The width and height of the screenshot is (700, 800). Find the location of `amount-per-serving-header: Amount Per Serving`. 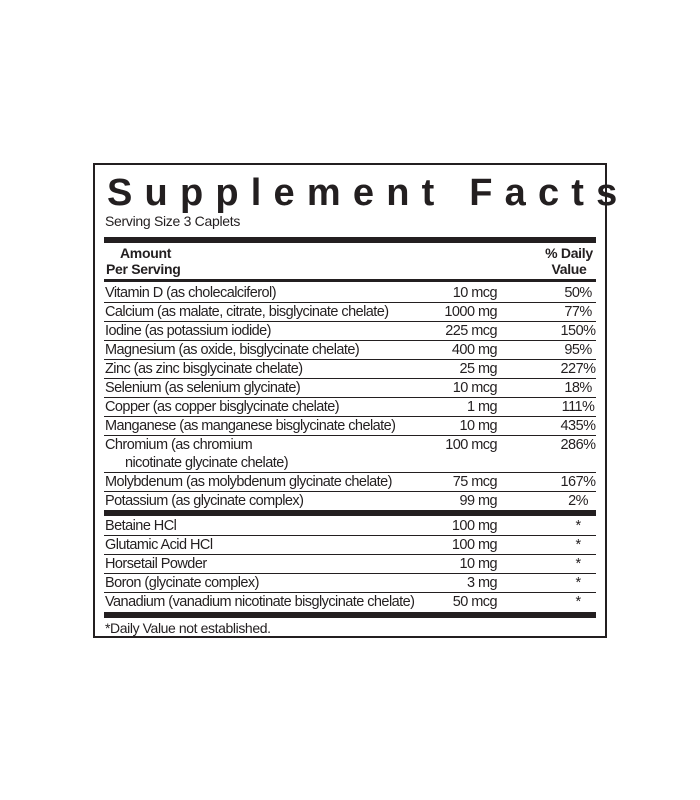

amount-per-serving-header: Amount Per Serving is located at coordinates (143, 261).